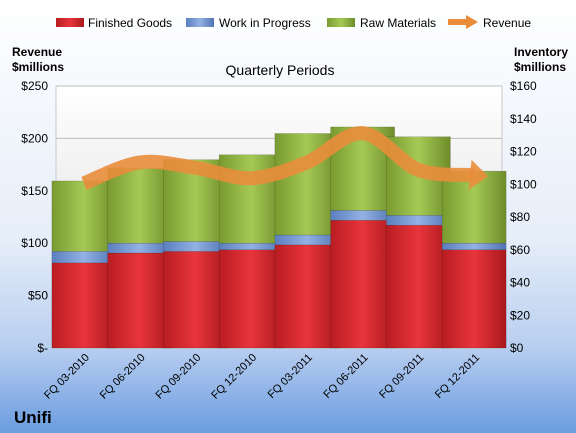  I want to click on left-axis-tick-label: $50, so click(38, 296).